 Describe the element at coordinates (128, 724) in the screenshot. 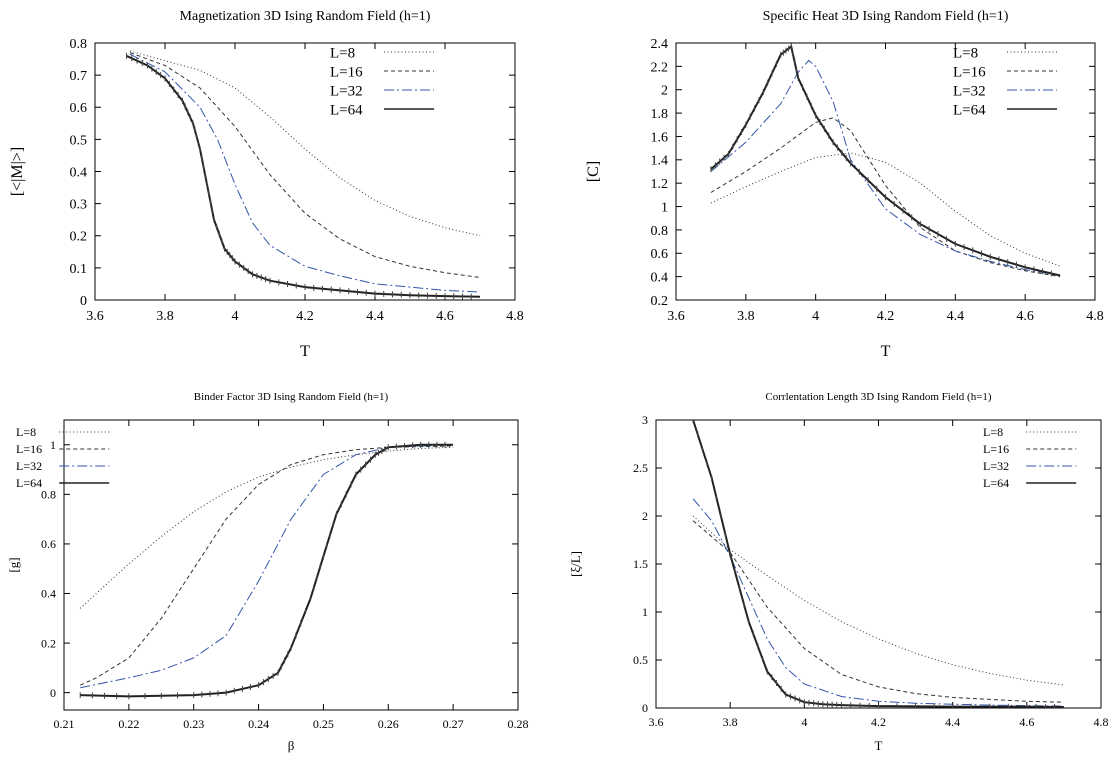

I see `x-tick-label: 0.22` at that location.